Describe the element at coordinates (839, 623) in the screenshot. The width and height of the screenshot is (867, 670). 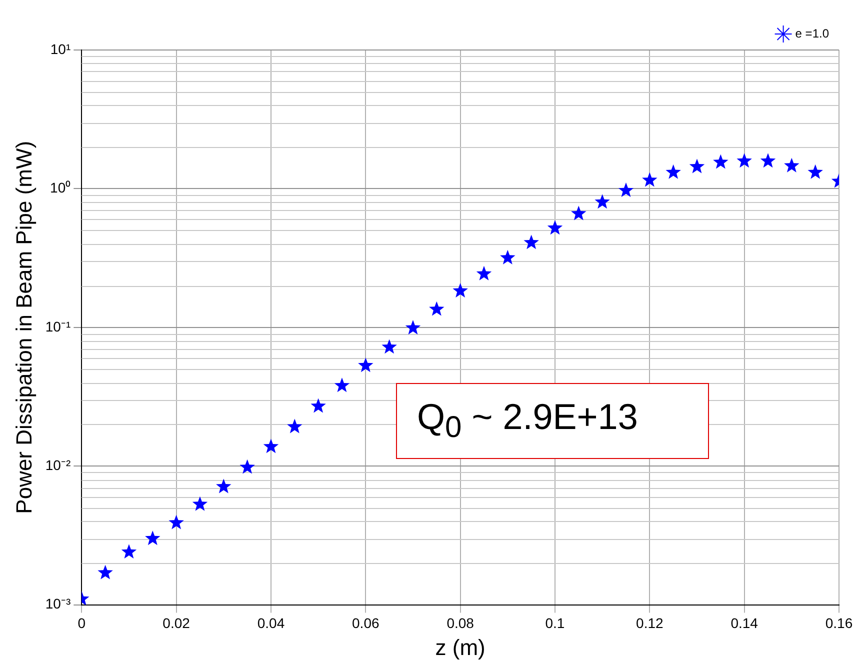
I see `x-tick-label: 0.16` at that location.